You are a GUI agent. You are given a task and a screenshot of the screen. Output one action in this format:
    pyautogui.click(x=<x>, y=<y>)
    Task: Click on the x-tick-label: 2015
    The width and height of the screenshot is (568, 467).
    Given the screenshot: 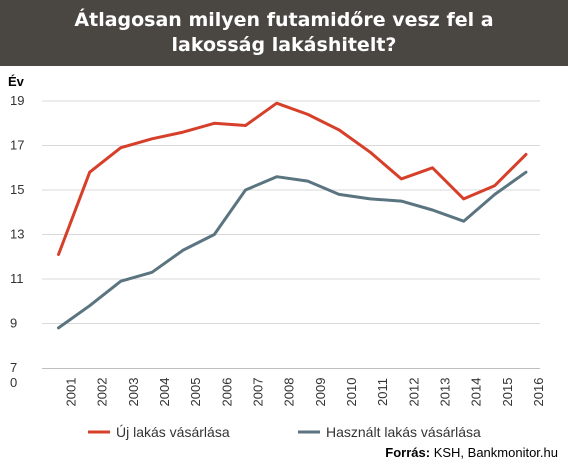 What is the action you would take?
    pyautogui.click(x=507, y=392)
    